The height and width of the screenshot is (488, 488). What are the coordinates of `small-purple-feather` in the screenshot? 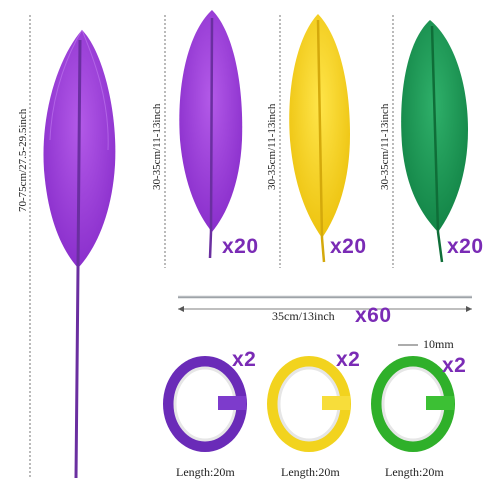 It's located at (211, 134).